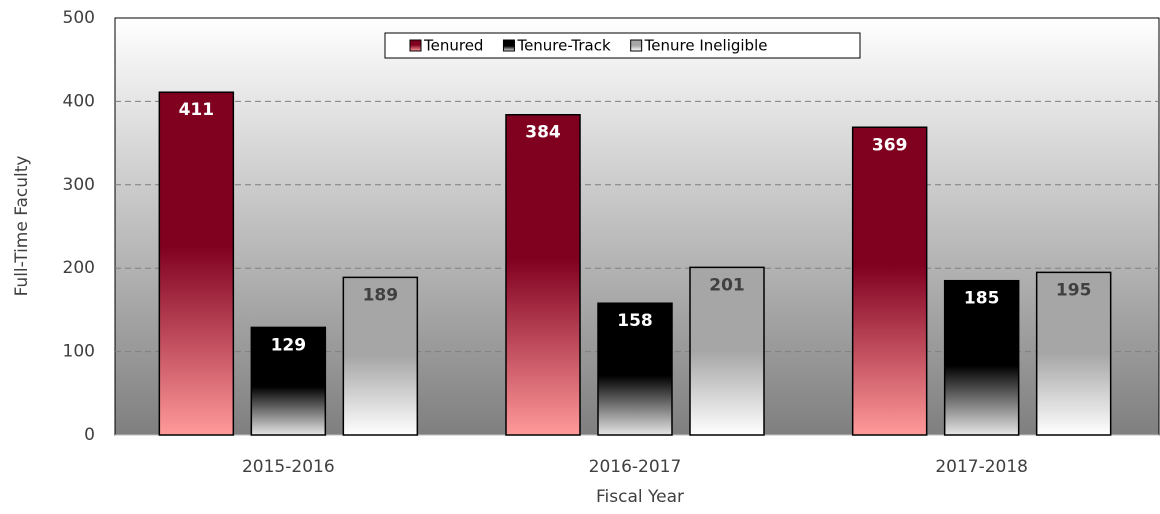 The width and height of the screenshot is (1160, 514). Describe the element at coordinates (727, 285) in the screenshot. I see `data-label: 201` at that location.